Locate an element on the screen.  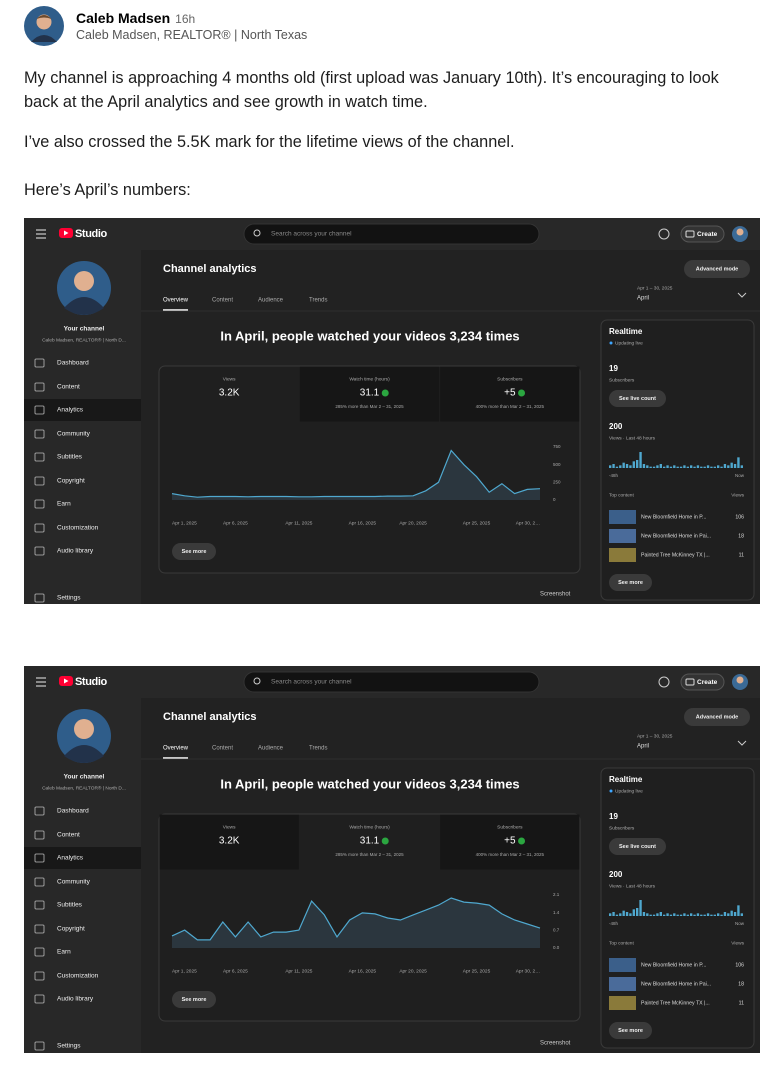
trend-icon is located at coordinates (385, 393).